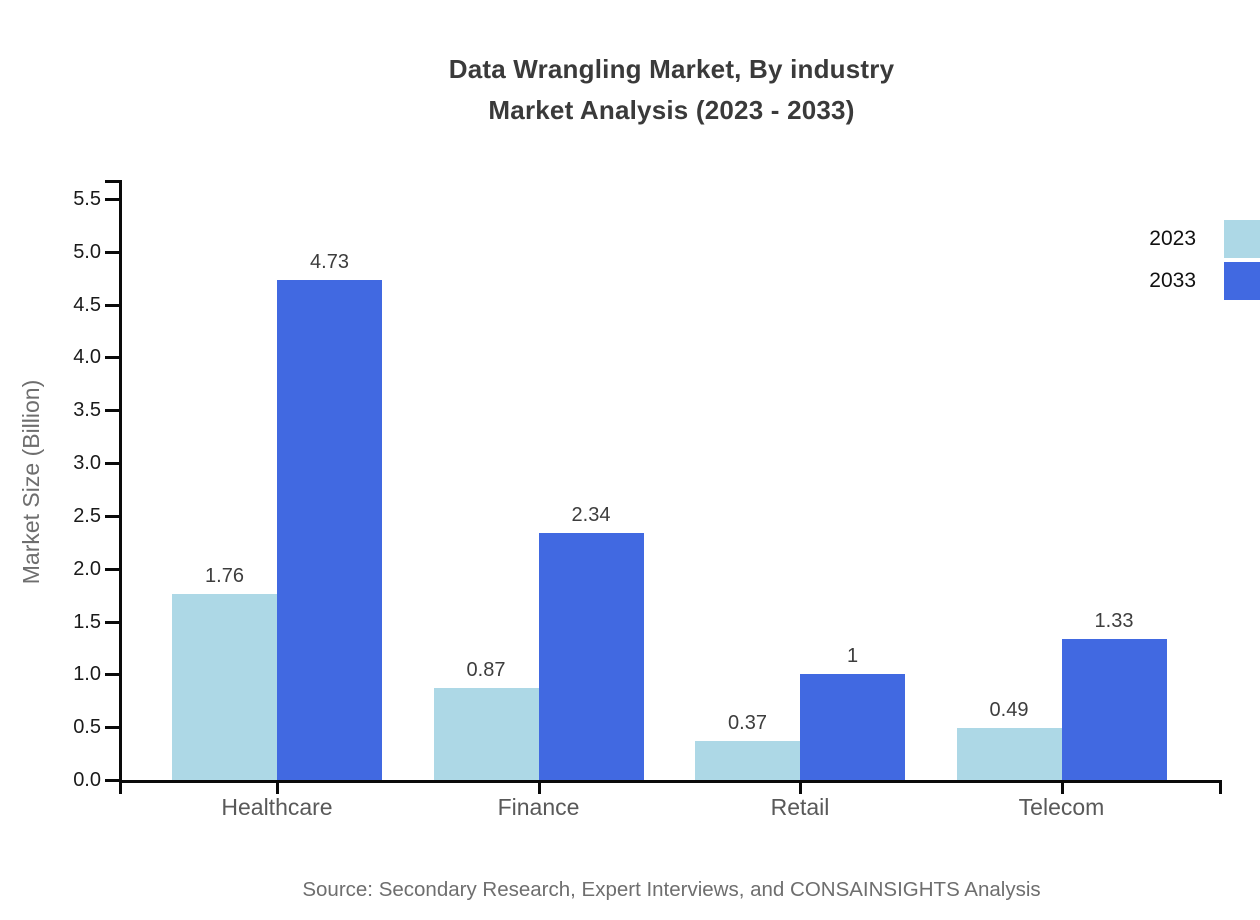 The height and width of the screenshot is (920, 1260). What do you see at coordinates (112, 181) in the screenshot?
I see `y-axis-top-cap` at bounding box center [112, 181].